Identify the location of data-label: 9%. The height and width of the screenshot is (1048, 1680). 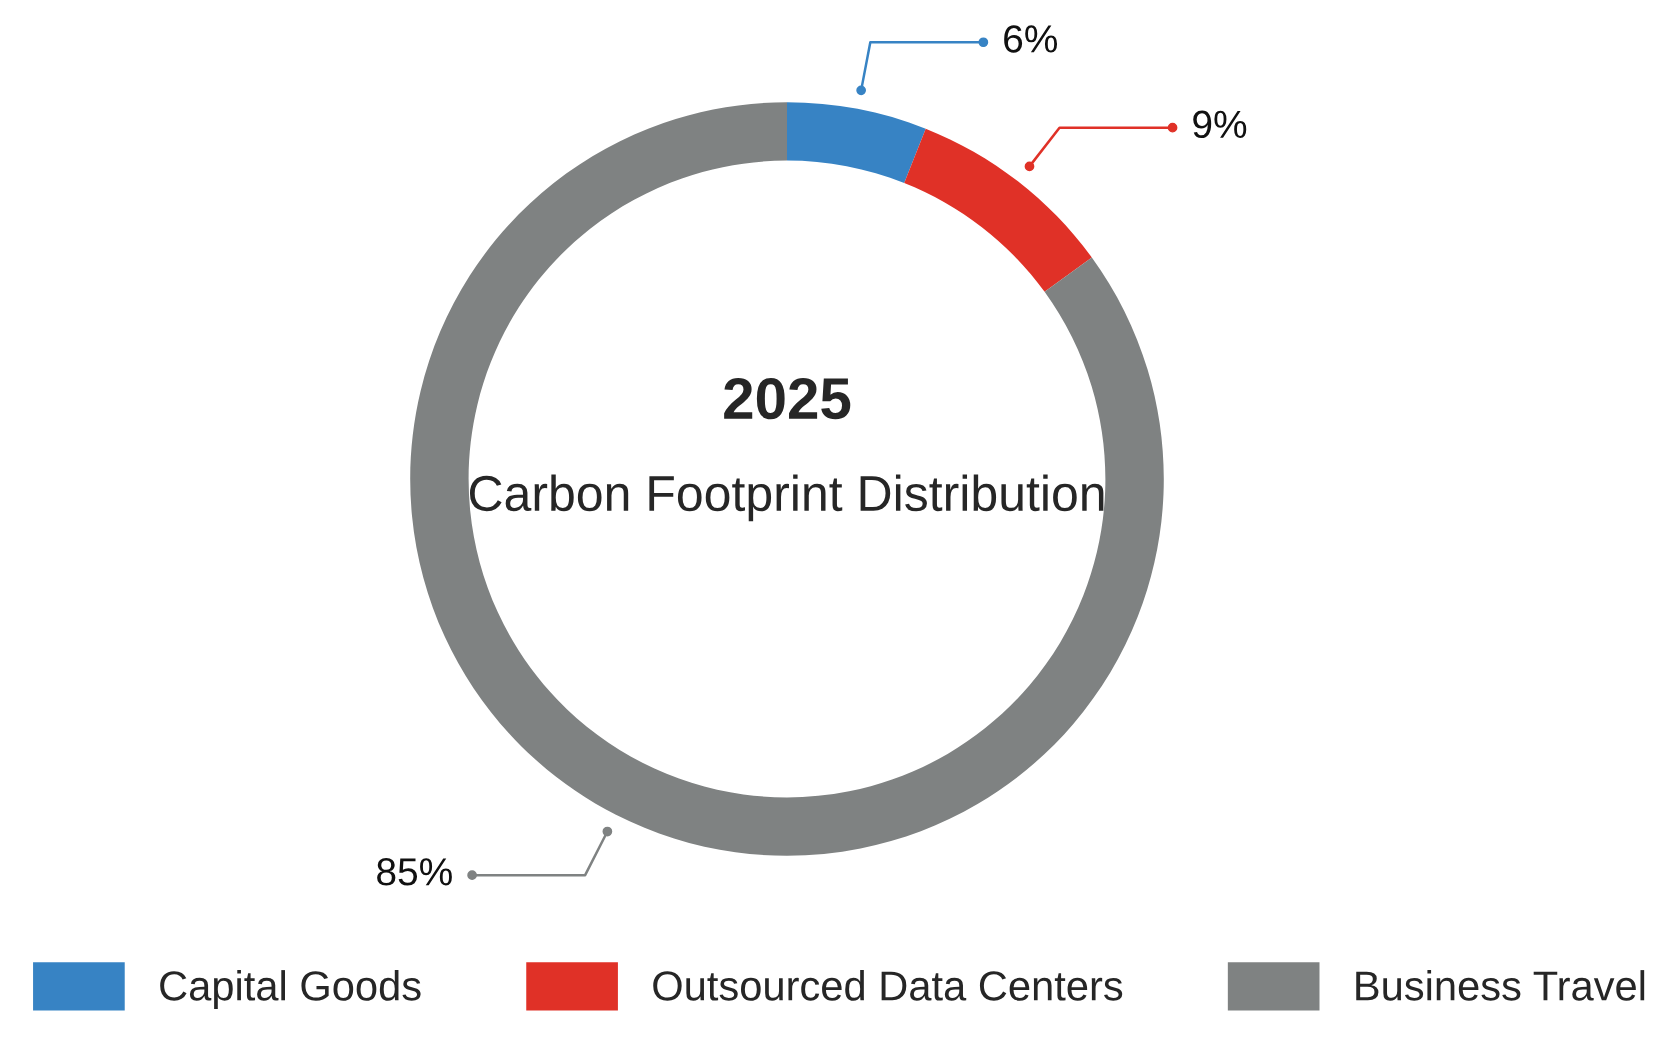
(1220, 124).